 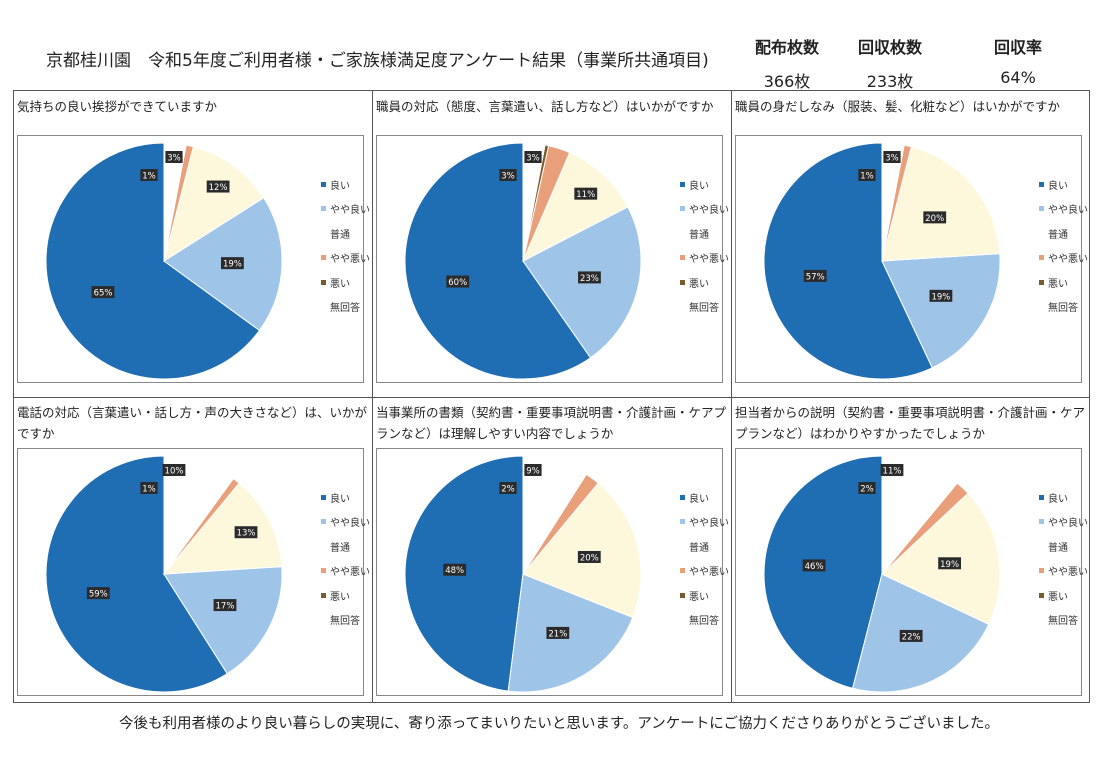 I want to click on svg-text: 17%, so click(x=225, y=607).